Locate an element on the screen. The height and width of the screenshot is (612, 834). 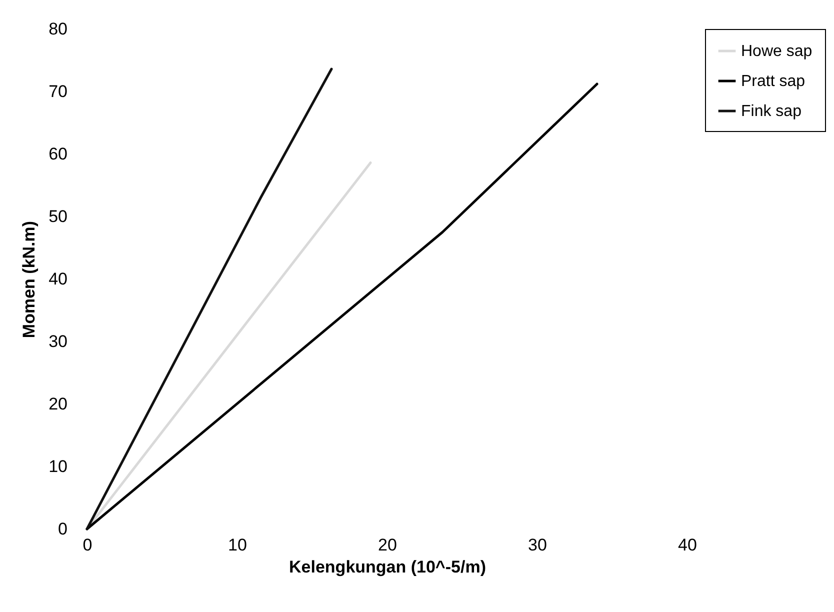
y-tick-label: 80 is located at coordinates (58, 29).